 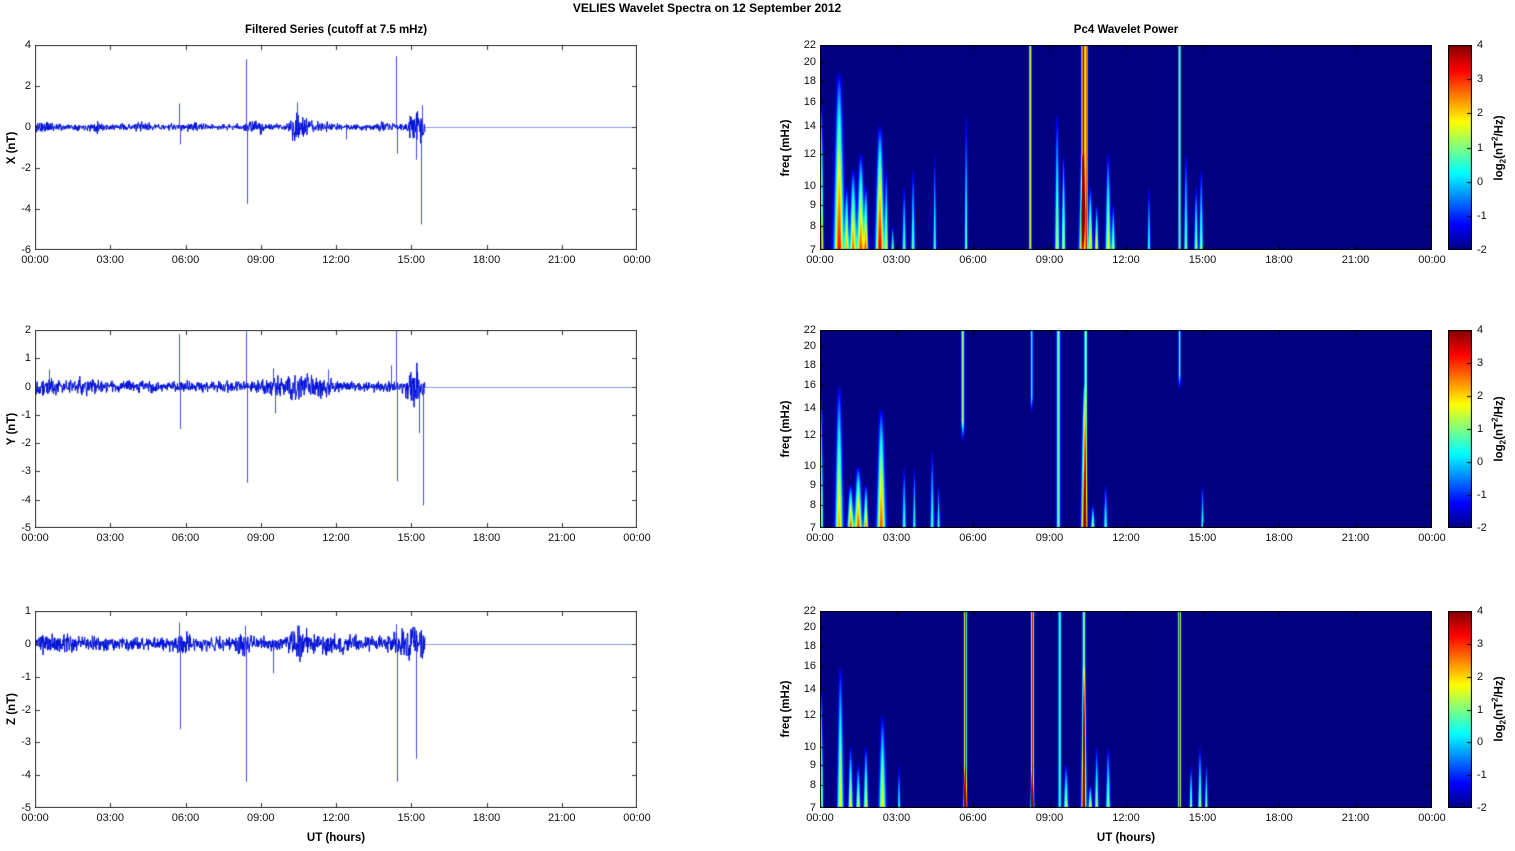 I want to click on y-tick-label: -4, so click(x=26, y=775).